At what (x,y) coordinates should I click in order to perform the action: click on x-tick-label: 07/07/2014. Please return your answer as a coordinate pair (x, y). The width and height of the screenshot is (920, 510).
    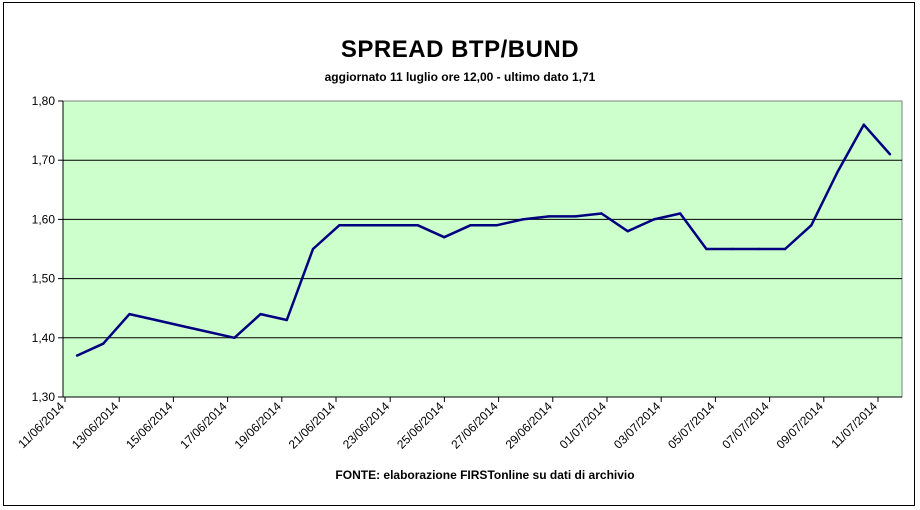
    Looking at the image, I should click on (745, 425).